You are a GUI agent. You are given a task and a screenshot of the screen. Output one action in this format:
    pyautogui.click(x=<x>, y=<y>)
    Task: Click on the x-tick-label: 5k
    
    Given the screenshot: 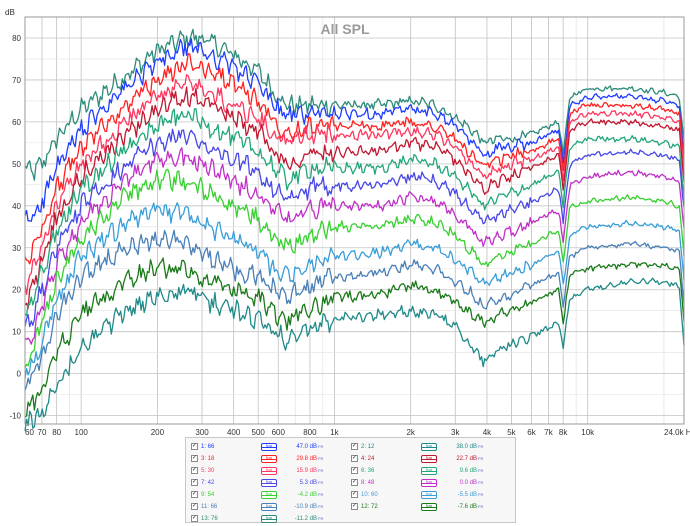 What is the action you would take?
    pyautogui.click(x=511, y=432)
    